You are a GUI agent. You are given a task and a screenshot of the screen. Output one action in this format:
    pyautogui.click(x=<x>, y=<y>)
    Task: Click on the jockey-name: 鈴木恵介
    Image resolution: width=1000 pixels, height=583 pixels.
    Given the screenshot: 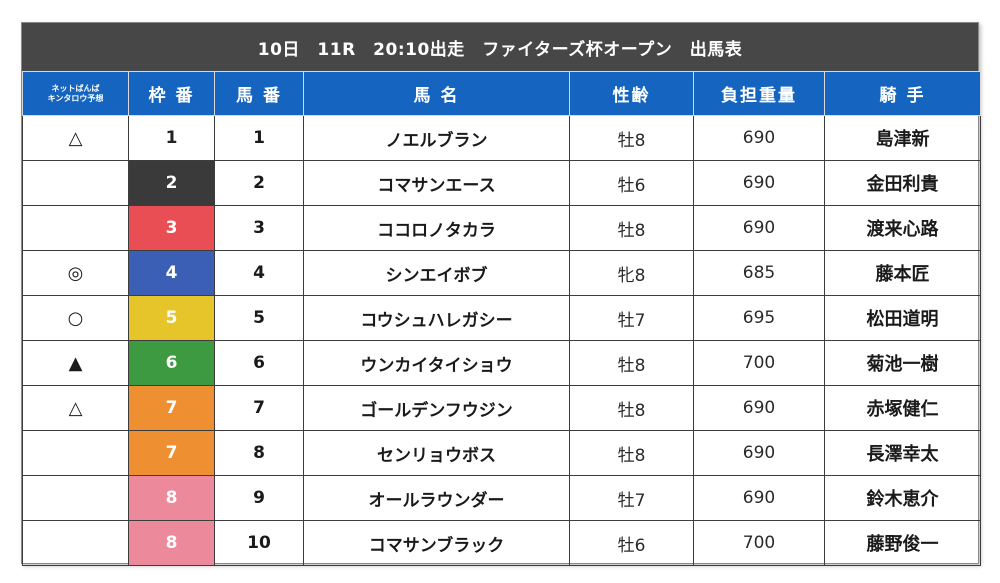 What is the action you would take?
    pyautogui.click(x=902, y=498)
    